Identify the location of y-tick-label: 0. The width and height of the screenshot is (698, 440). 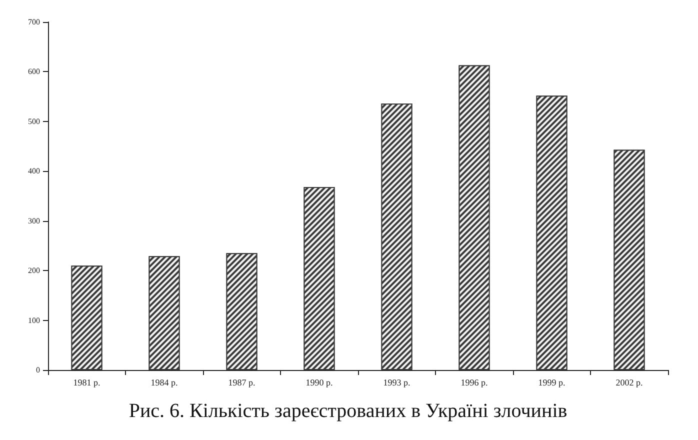
(38, 370).